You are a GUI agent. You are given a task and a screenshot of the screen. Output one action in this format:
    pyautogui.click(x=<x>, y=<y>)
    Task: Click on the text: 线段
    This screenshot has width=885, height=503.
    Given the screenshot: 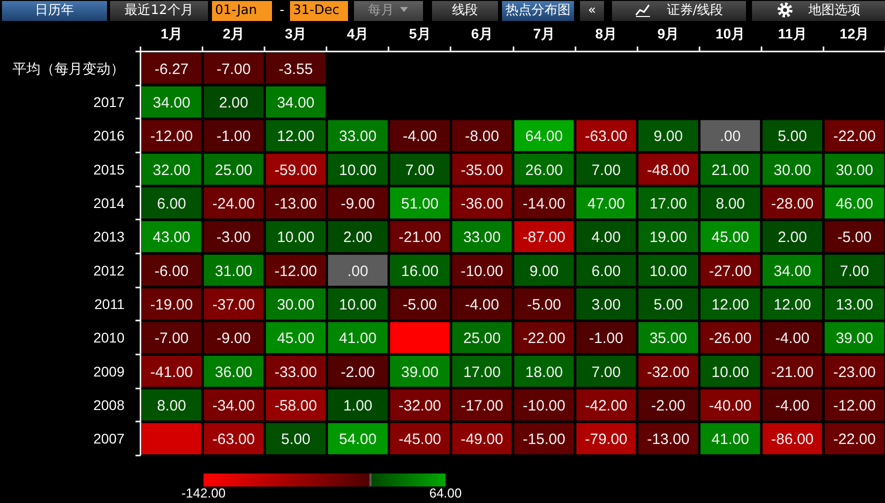 What is the action you would take?
    pyautogui.click(x=465, y=11)
    